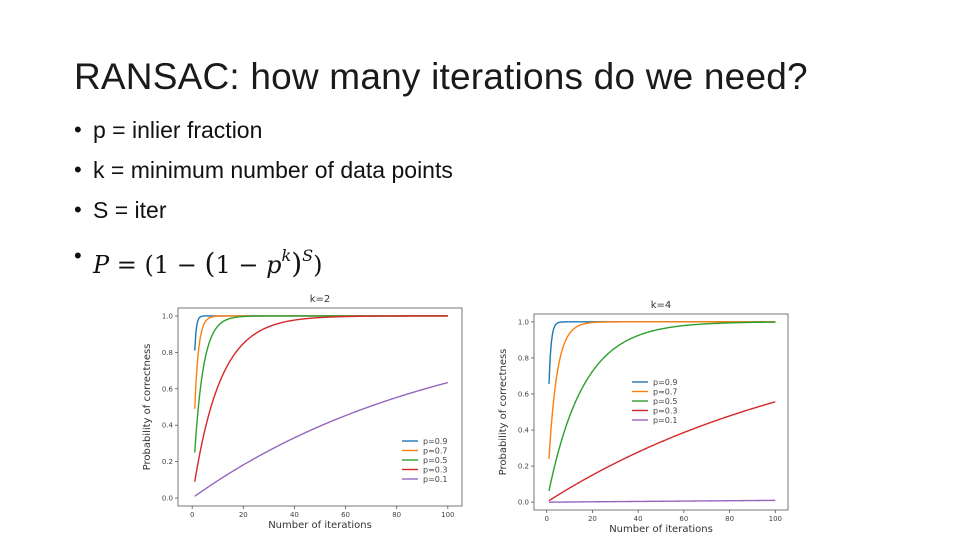  What do you see at coordinates (178, 130) in the screenshot?
I see `bullet-text: p = inlier fraction` at bounding box center [178, 130].